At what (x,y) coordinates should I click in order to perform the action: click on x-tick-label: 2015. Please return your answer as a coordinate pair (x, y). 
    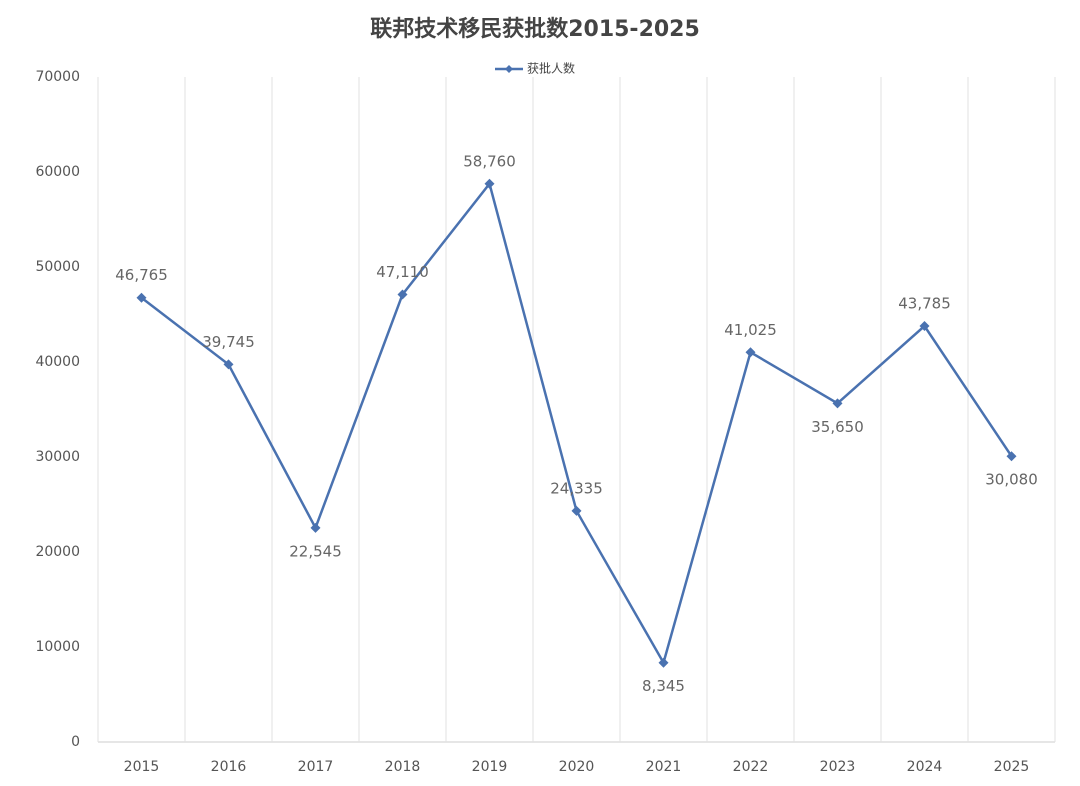
    Looking at the image, I should click on (142, 767).